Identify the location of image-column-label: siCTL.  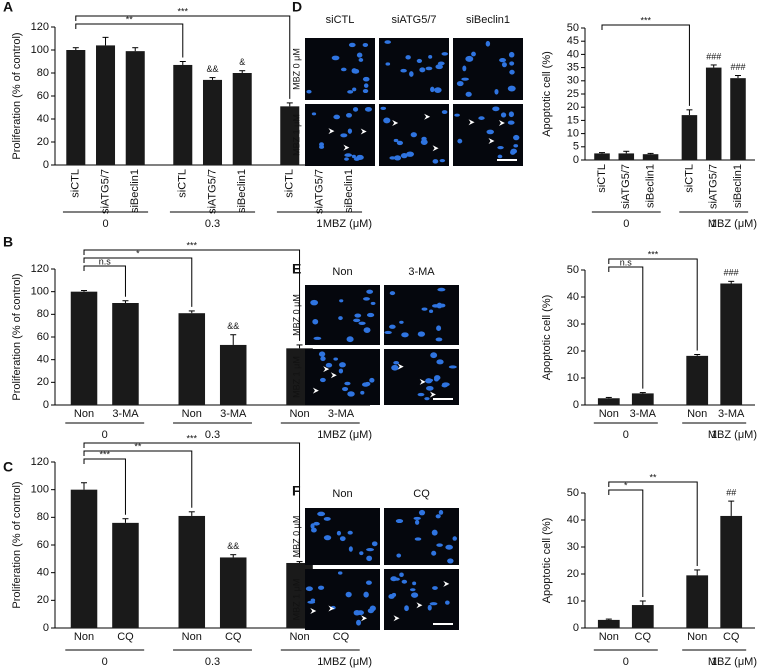
(340, 20).